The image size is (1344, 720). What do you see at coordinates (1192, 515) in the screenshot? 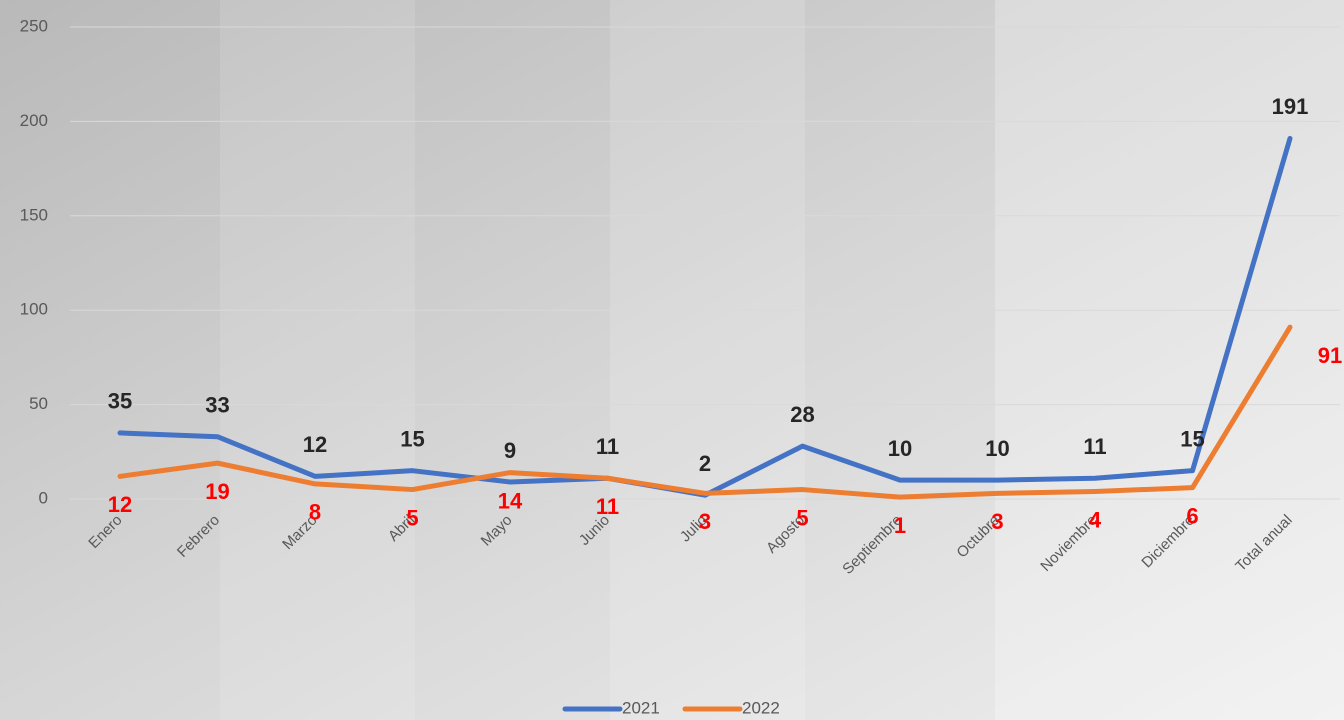
I see `data-label: 6` at bounding box center [1192, 515].